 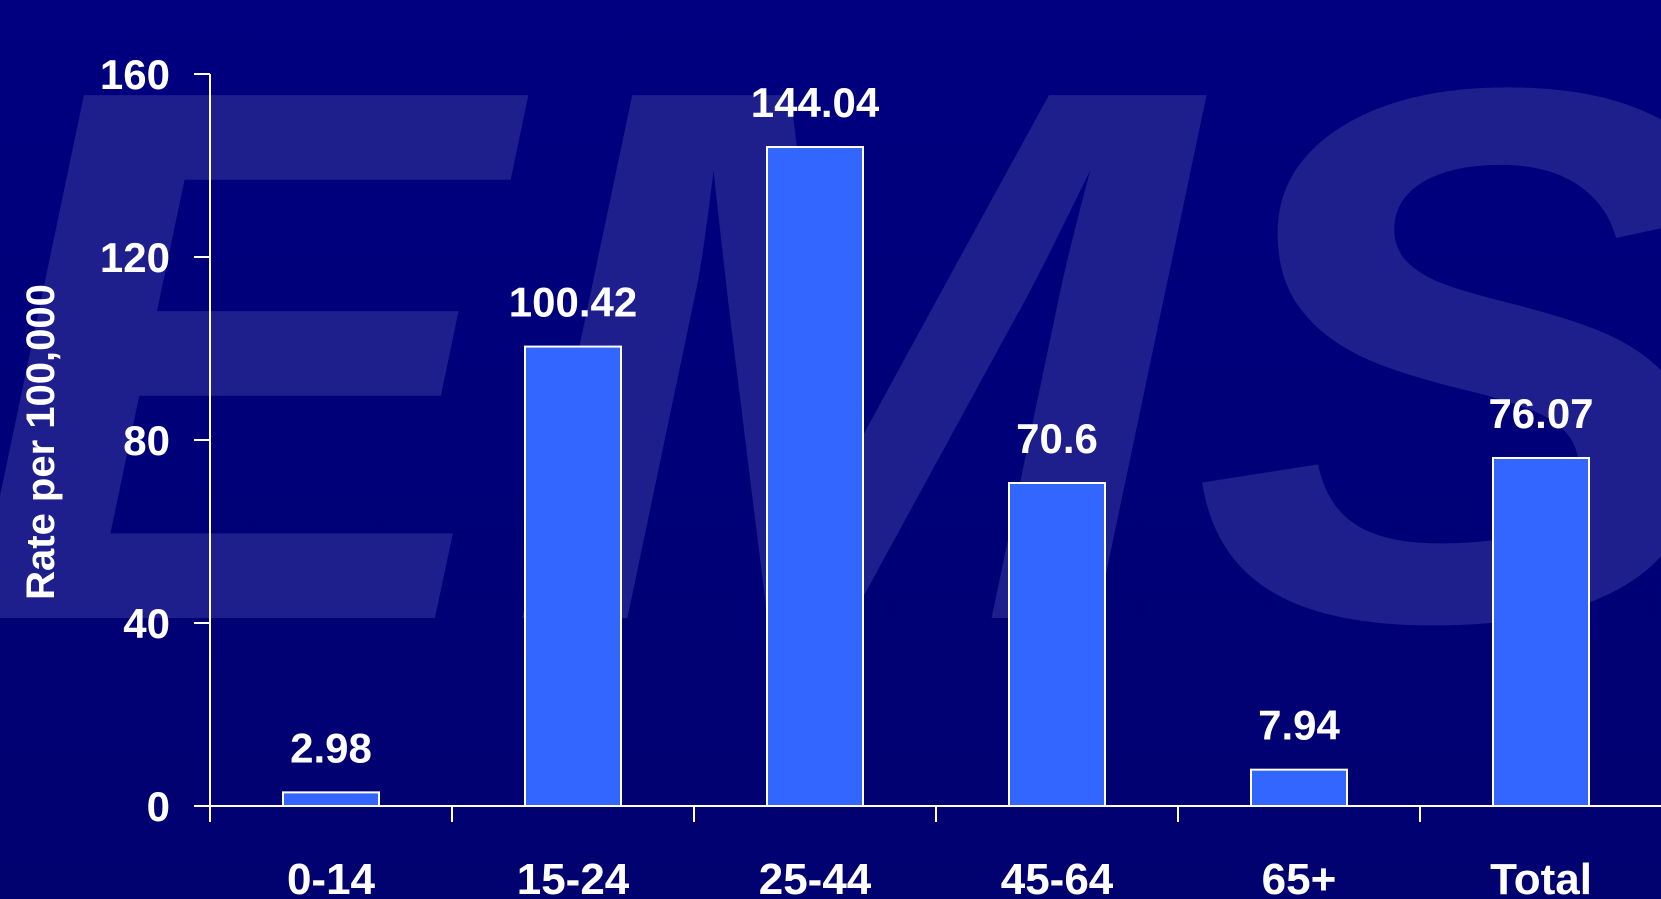 I want to click on bar-65+, so click(x=1299, y=787).